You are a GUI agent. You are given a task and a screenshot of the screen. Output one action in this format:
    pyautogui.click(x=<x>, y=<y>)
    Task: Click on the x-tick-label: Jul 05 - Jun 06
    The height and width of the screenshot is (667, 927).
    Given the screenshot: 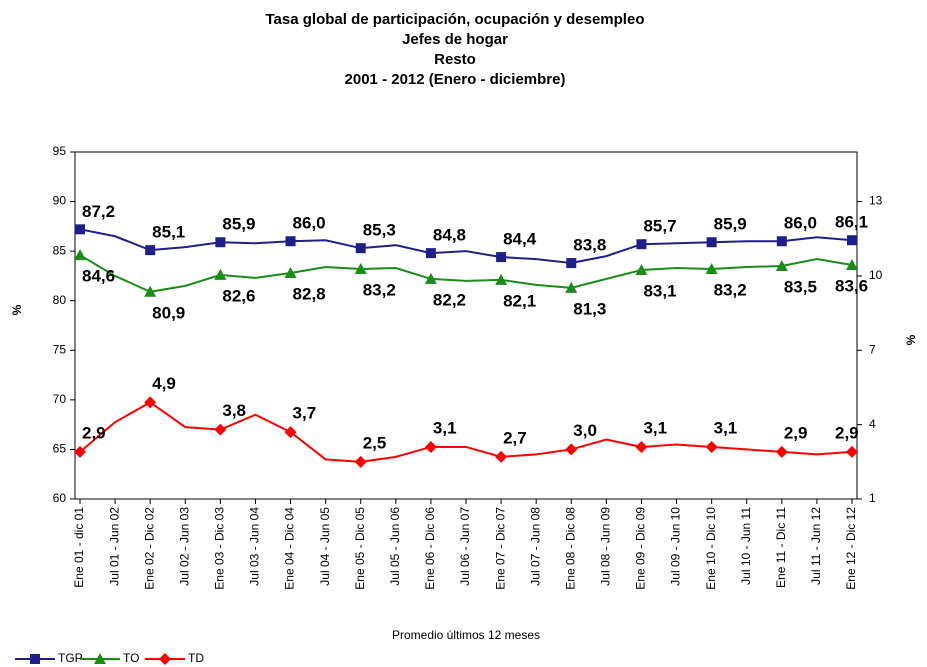 What is the action you would take?
    pyautogui.click(x=395, y=546)
    